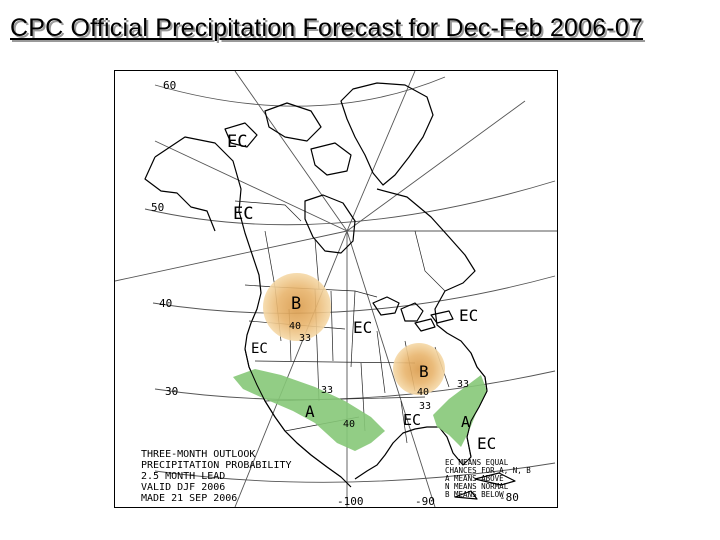  I want to click on info-line: MADE 21 SEP 2006, so click(189, 498).